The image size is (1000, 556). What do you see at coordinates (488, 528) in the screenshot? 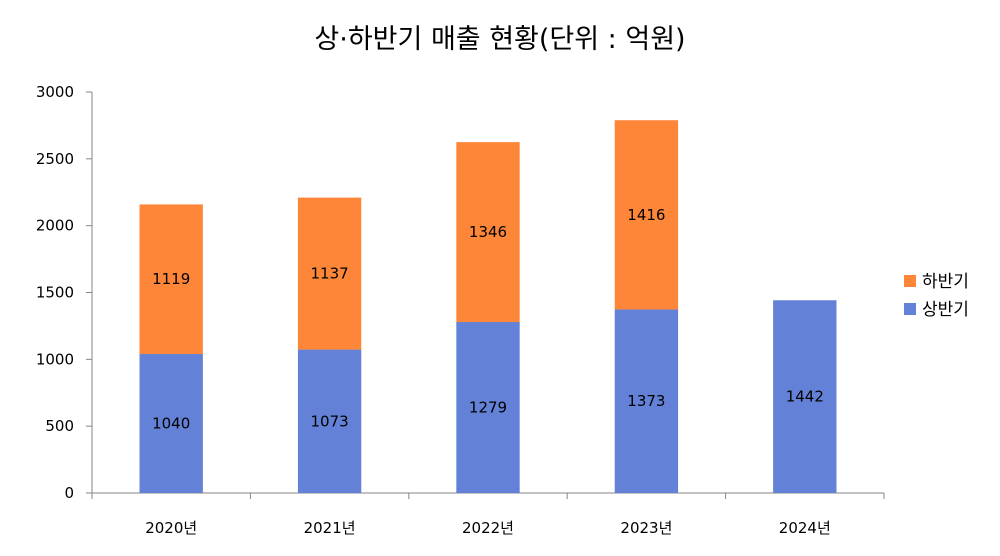
I see `x-tick-label: 2022년` at bounding box center [488, 528].